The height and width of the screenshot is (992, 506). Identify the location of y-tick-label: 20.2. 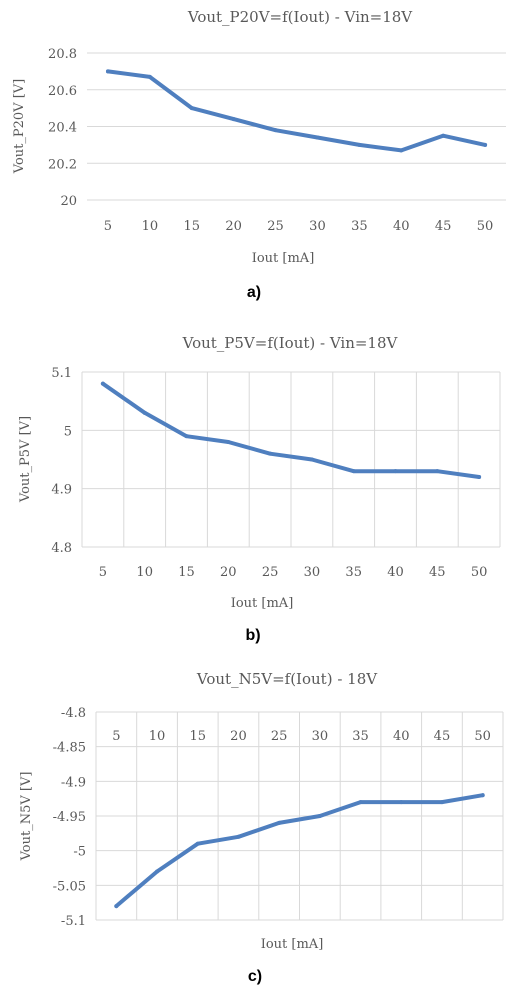
(62, 164).